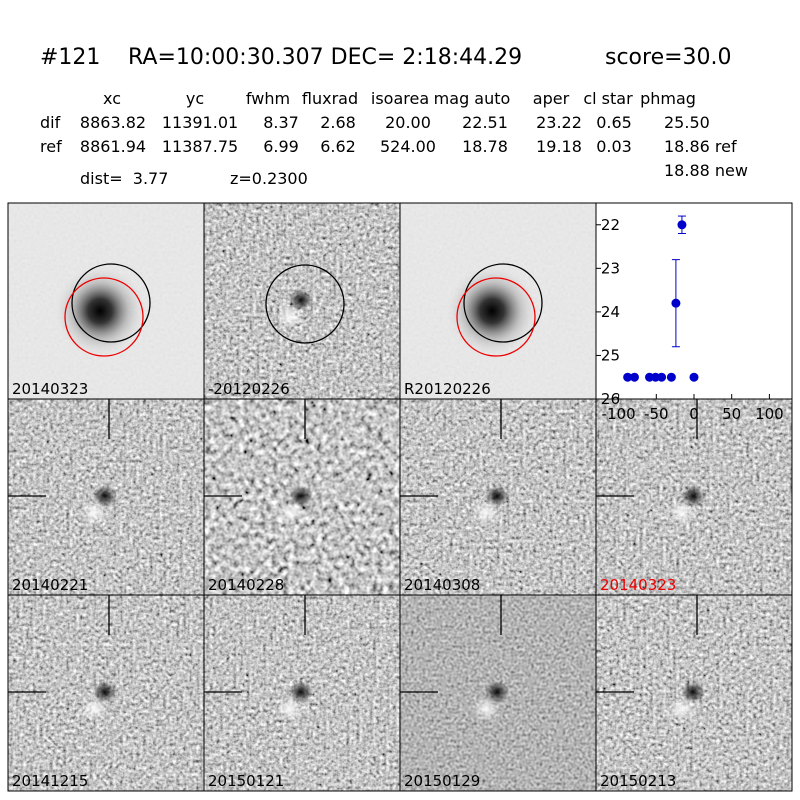  I want to click on column-header: isoarea, so click(400, 98).